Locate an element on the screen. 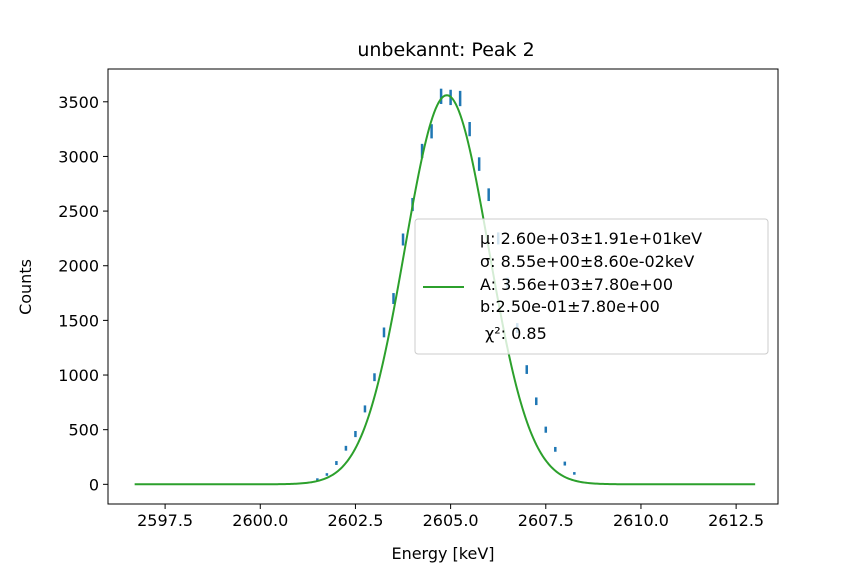 This screenshot has width=864, height=576. legend-background: b:2.50e-01±7.80e+00 is located at coordinates (570, 306).